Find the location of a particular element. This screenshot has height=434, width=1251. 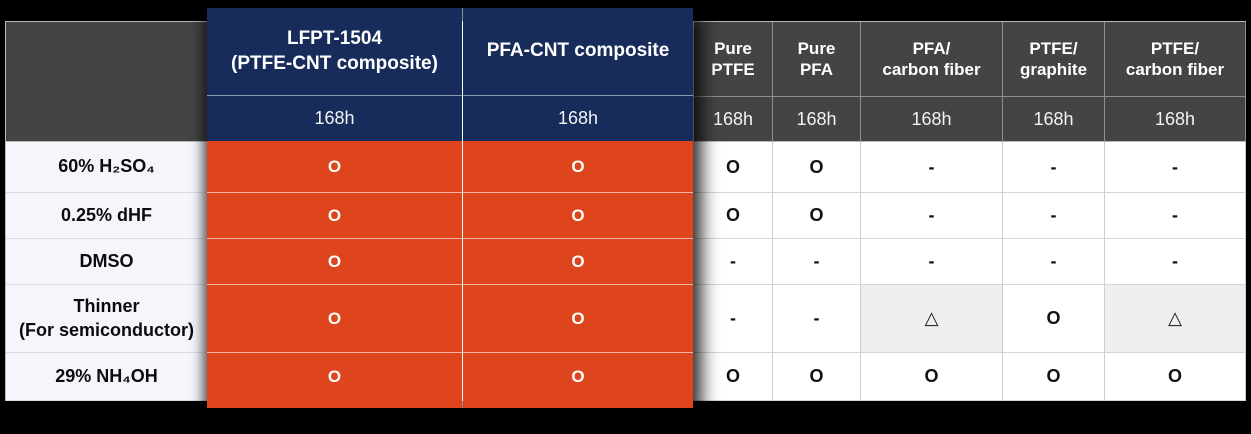

column-header-lfpt-1504: LFPT-1504 (PTFE-CNT composite) is located at coordinates (334, 52).